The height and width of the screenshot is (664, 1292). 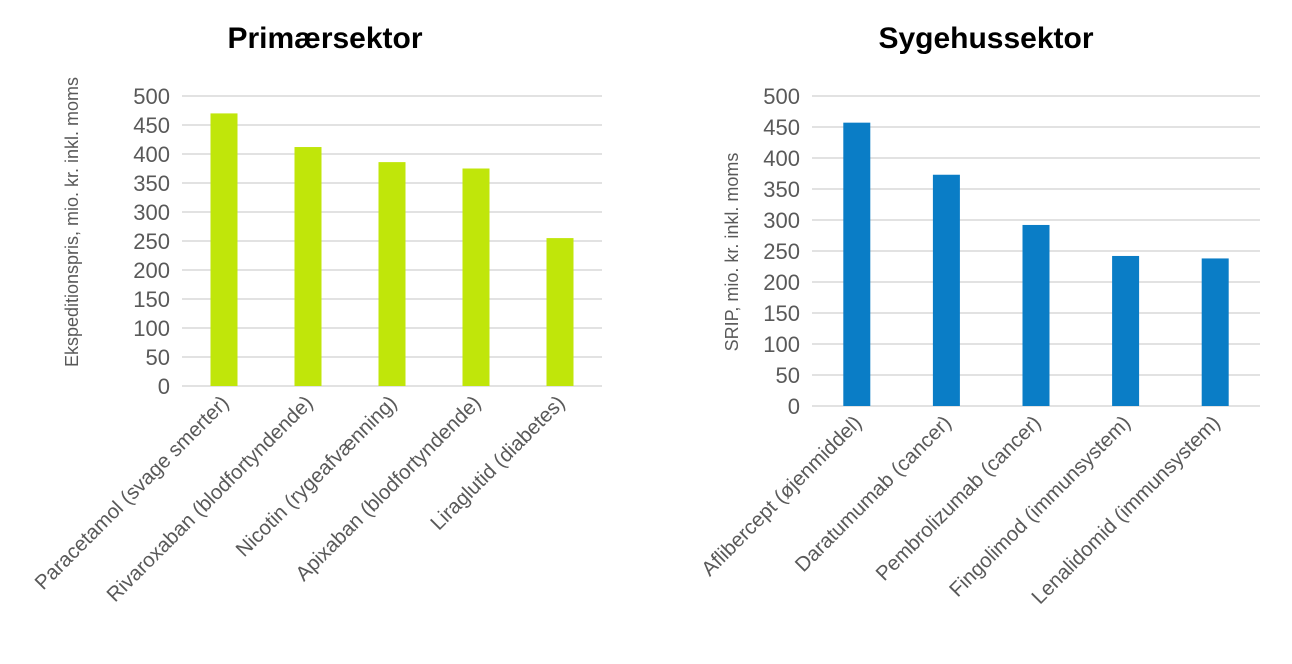 I want to click on chart-title: Sygehussektor, so click(x=985, y=38).